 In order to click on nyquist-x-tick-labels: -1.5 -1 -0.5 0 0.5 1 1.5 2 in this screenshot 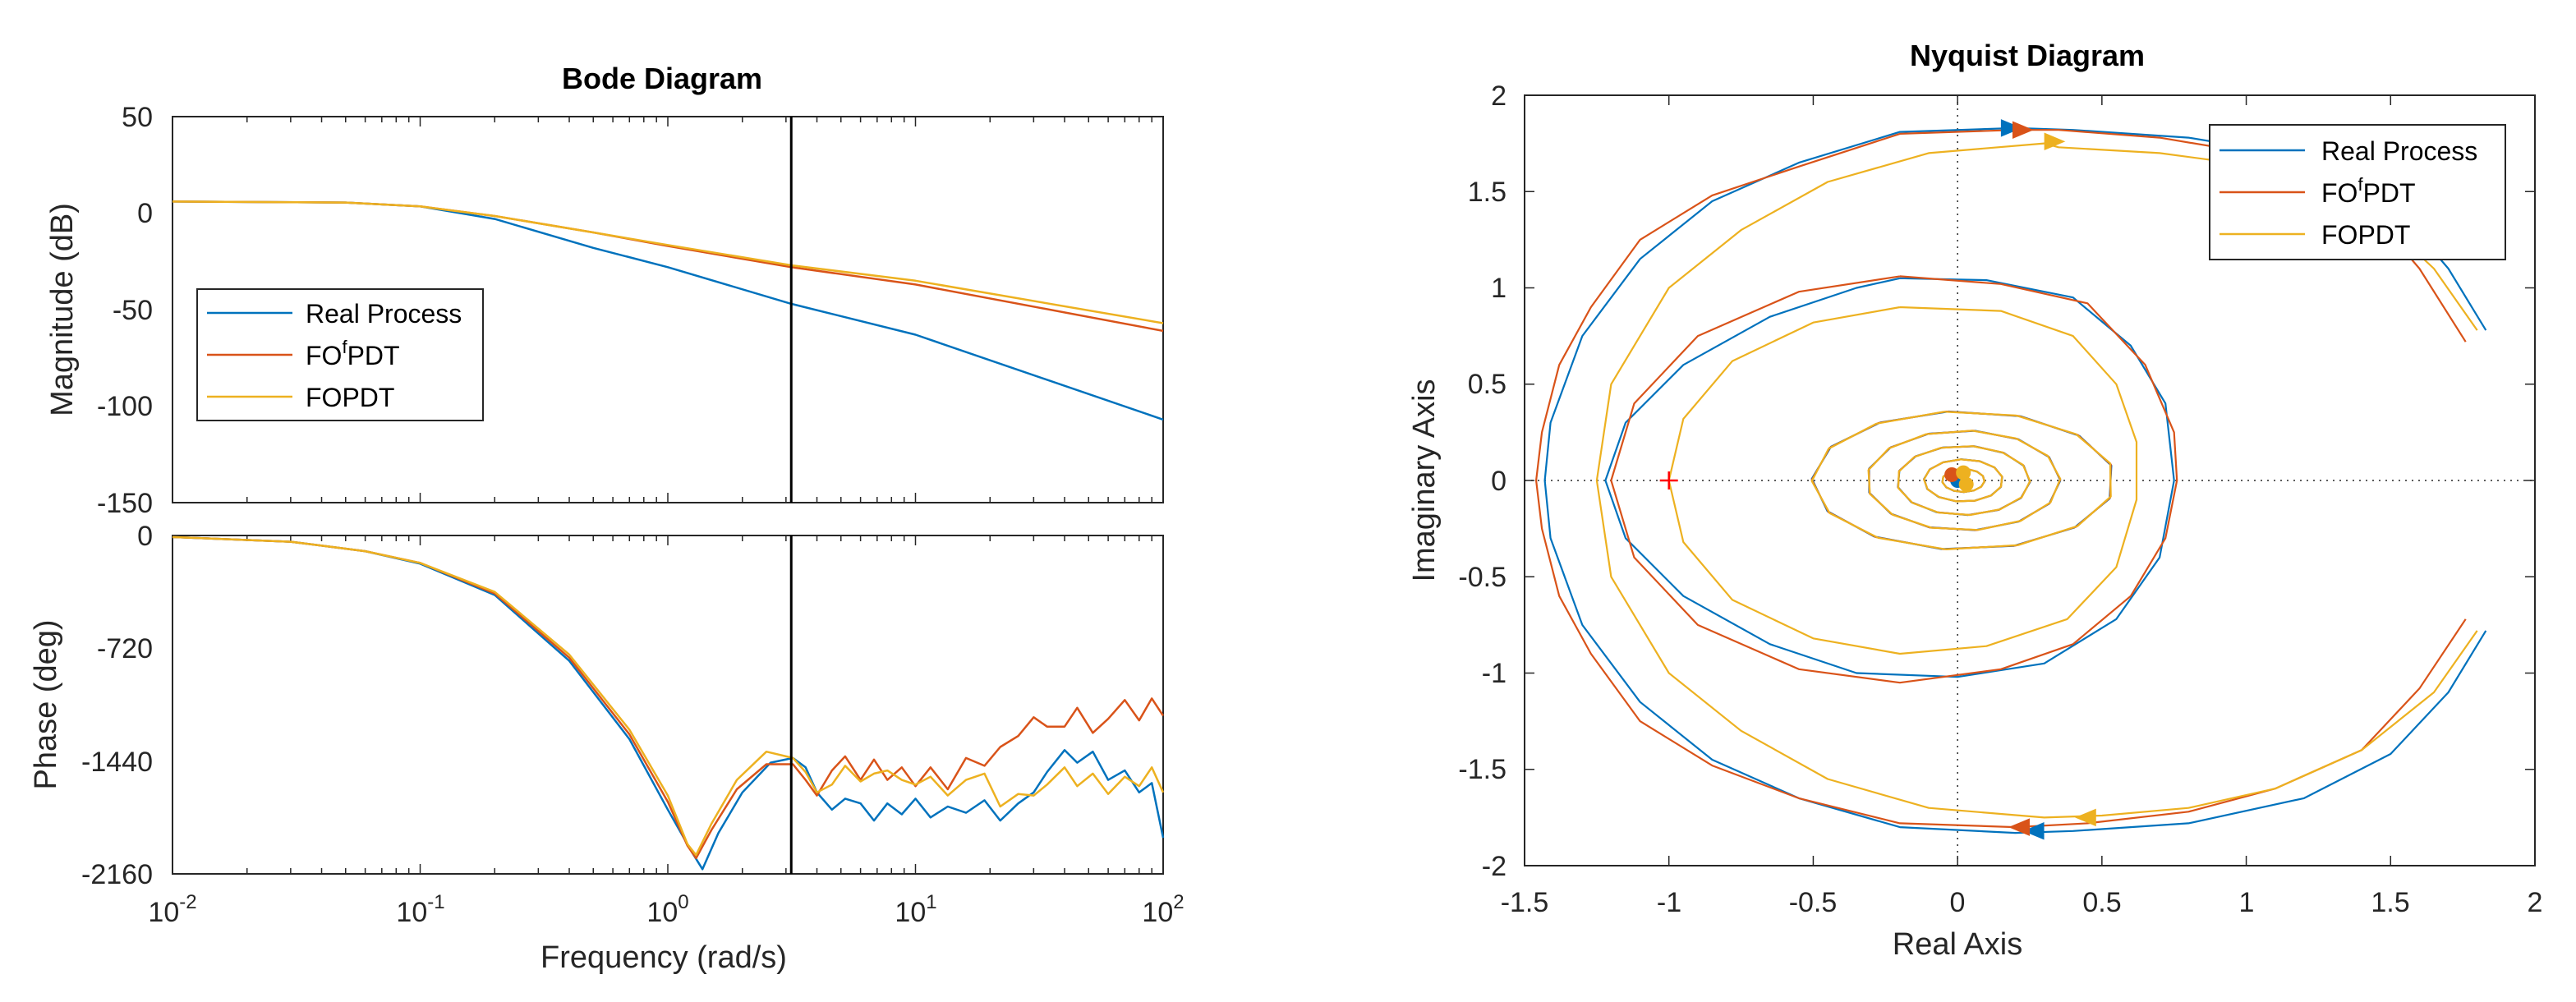, I will do `click(2022, 902)`.